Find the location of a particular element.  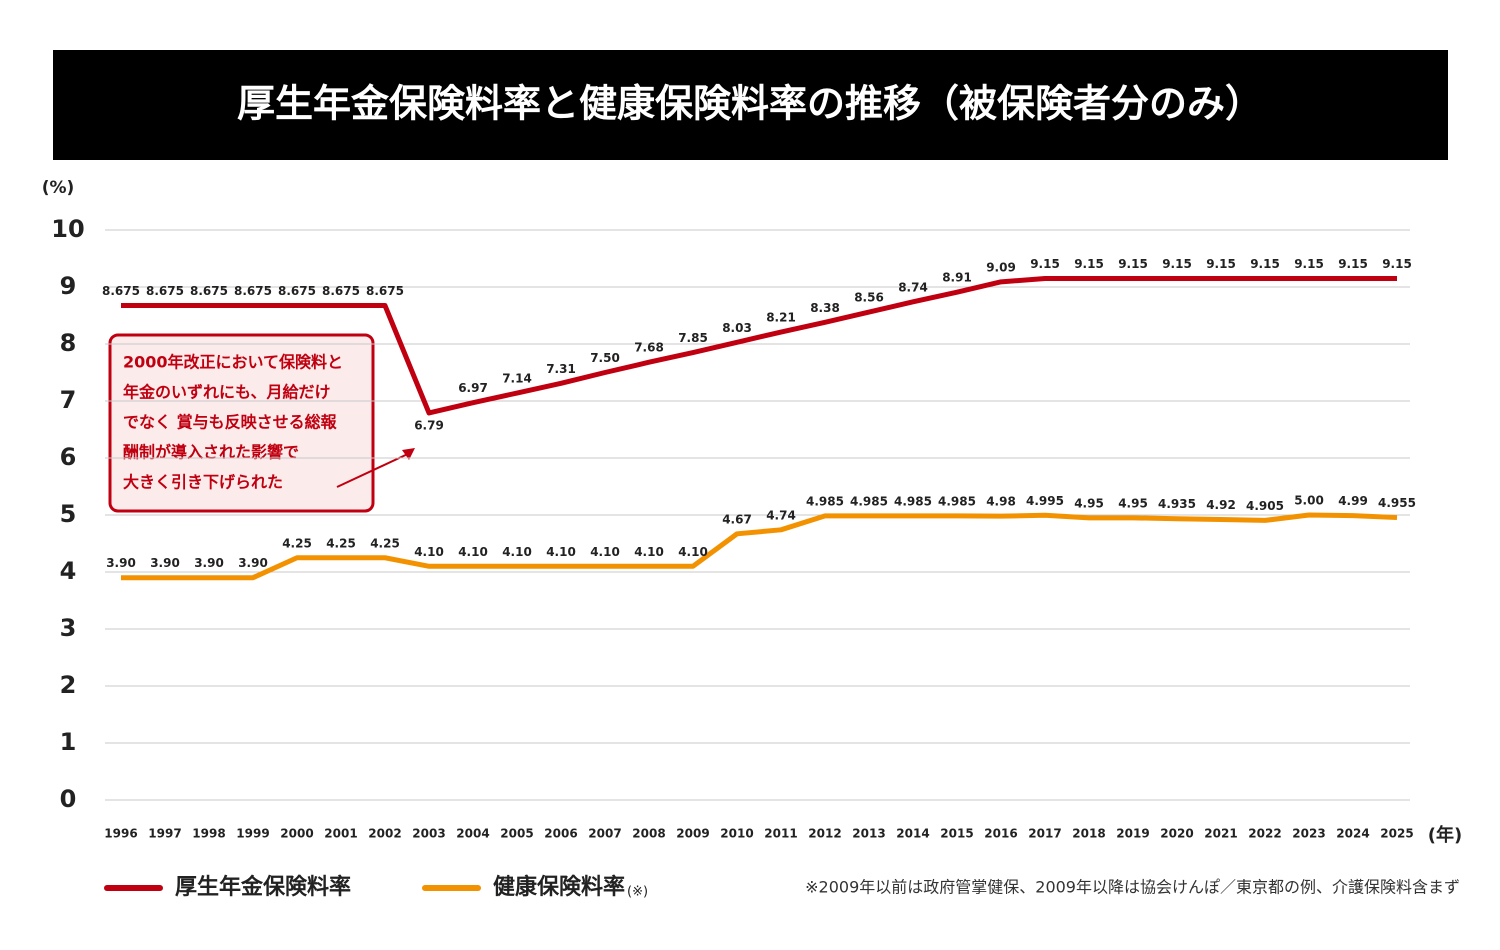

x-tick-label: 2002 is located at coordinates (384, 834).